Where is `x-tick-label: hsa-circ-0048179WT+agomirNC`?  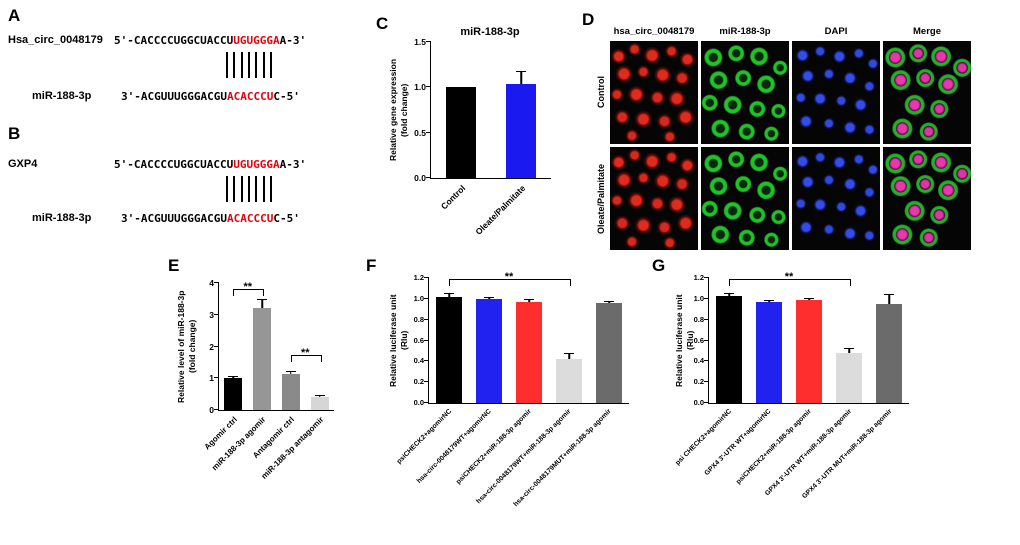 x-tick-label: hsa-circ-0048179WT+agomirNC is located at coordinates (454, 446).